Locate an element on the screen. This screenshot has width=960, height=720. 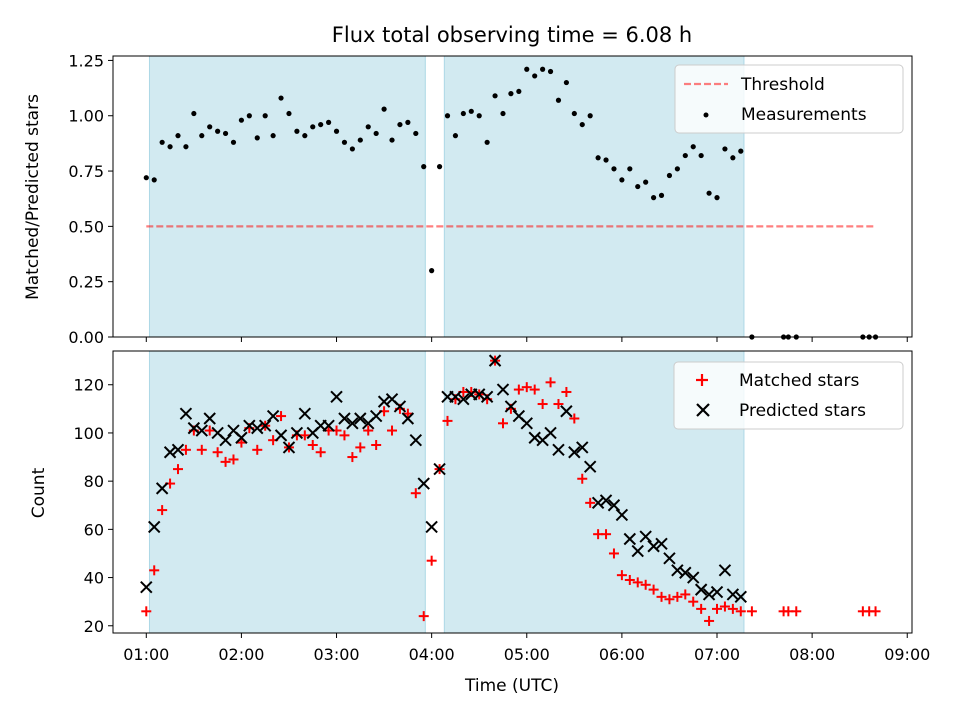
bottom-x-tick-label: 09:00 is located at coordinates (907, 654).